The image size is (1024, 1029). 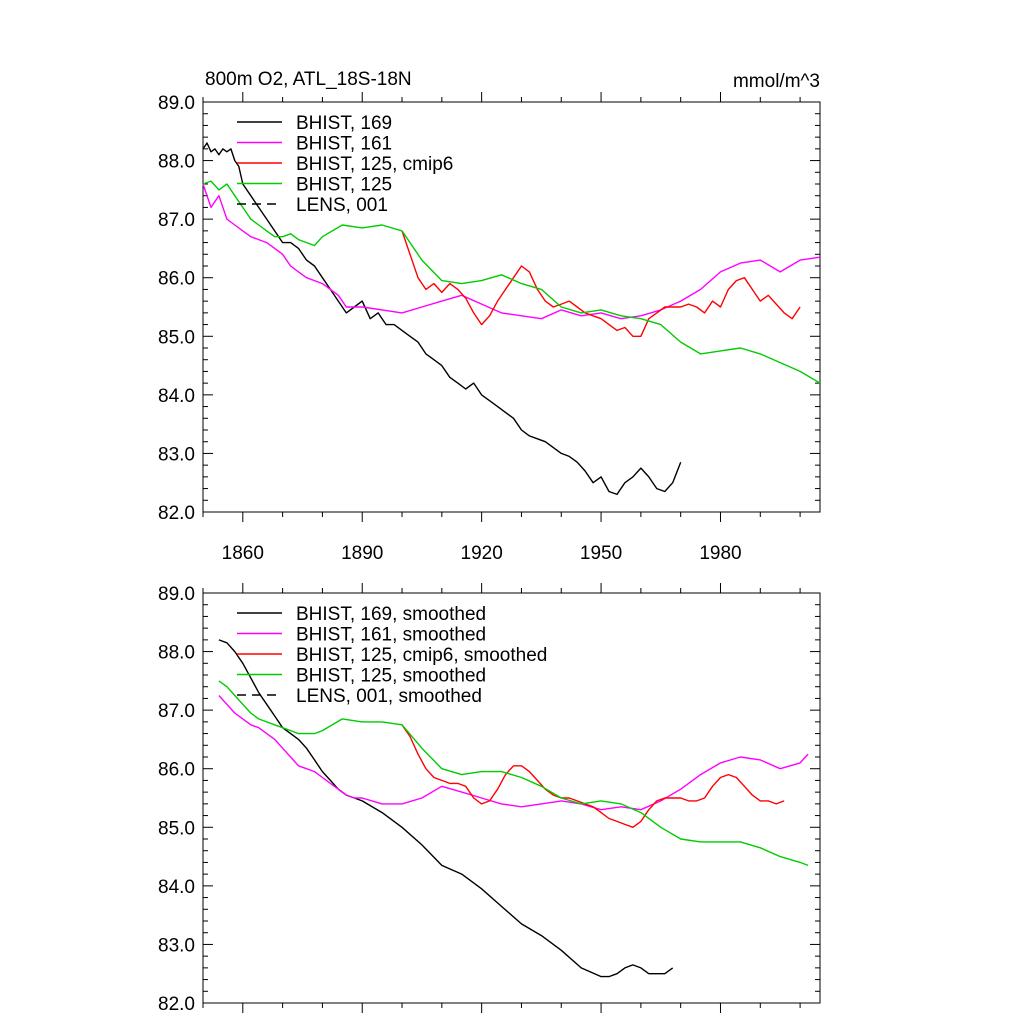 What do you see at coordinates (176, 1004) in the screenshot?
I see `bottom-y-tick-label: 82.0` at bounding box center [176, 1004].